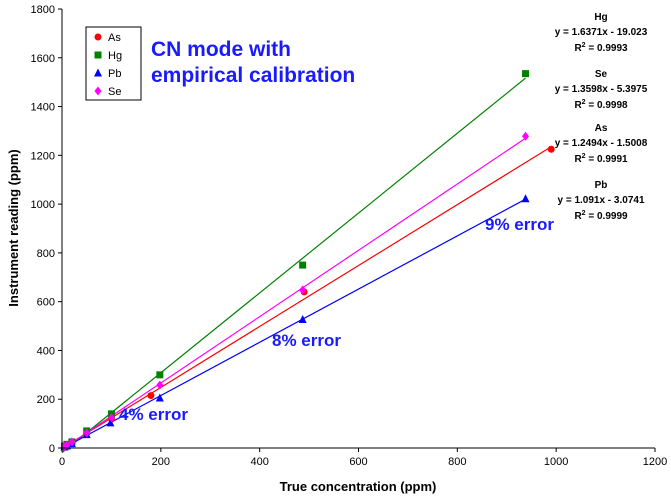 Image resolution: width=671 pixels, height=497 pixels. Describe the element at coordinates (601, 105) in the screenshot. I see `equation-r-squared: R2 = 0.9998` at that location.